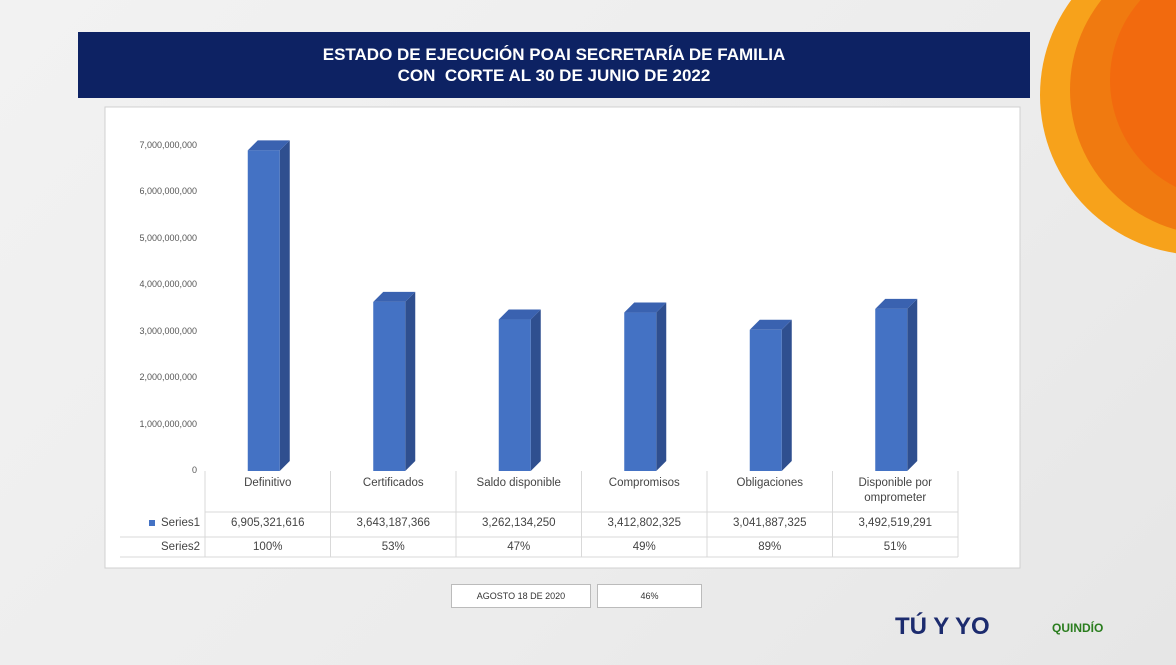  What do you see at coordinates (168, 237) in the screenshot?
I see `y-tick-label: 5,000,000,000` at bounding box center [168, 237].